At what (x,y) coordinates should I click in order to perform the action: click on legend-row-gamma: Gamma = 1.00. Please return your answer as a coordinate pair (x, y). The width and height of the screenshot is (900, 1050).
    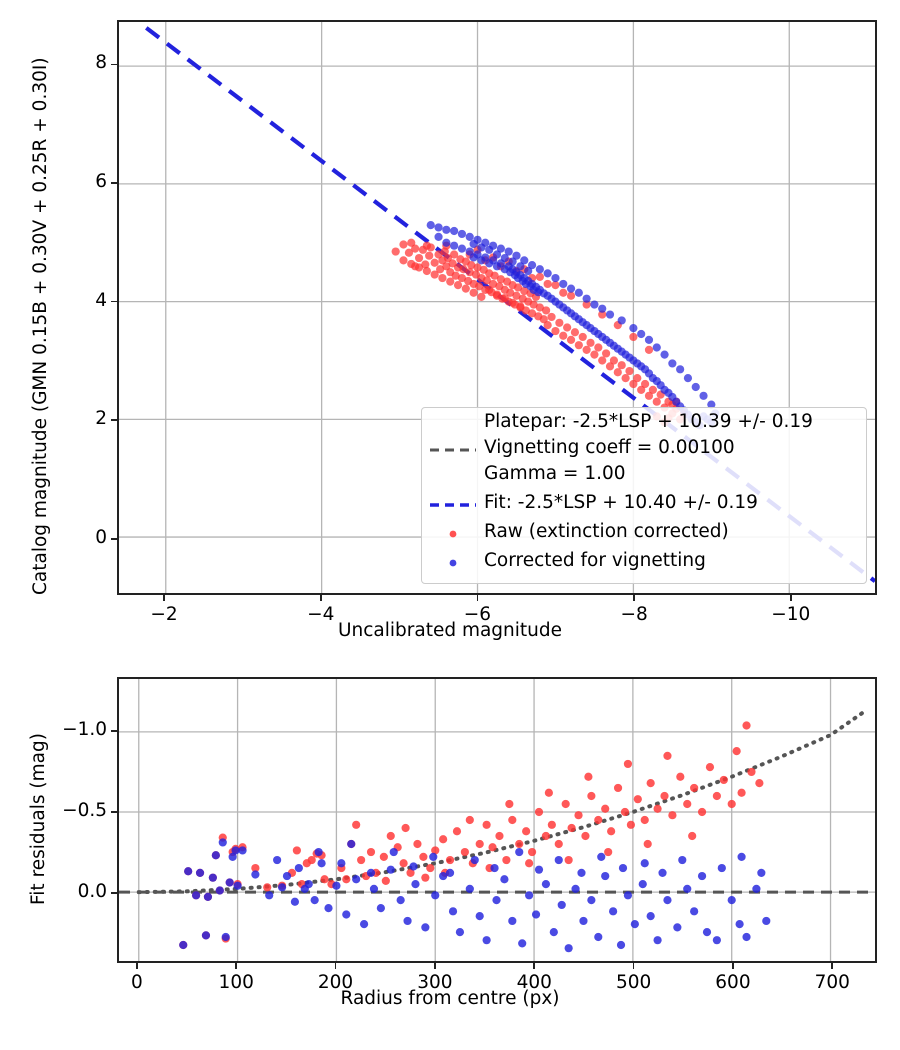
    Looking at the image, I should click on (524, 473).